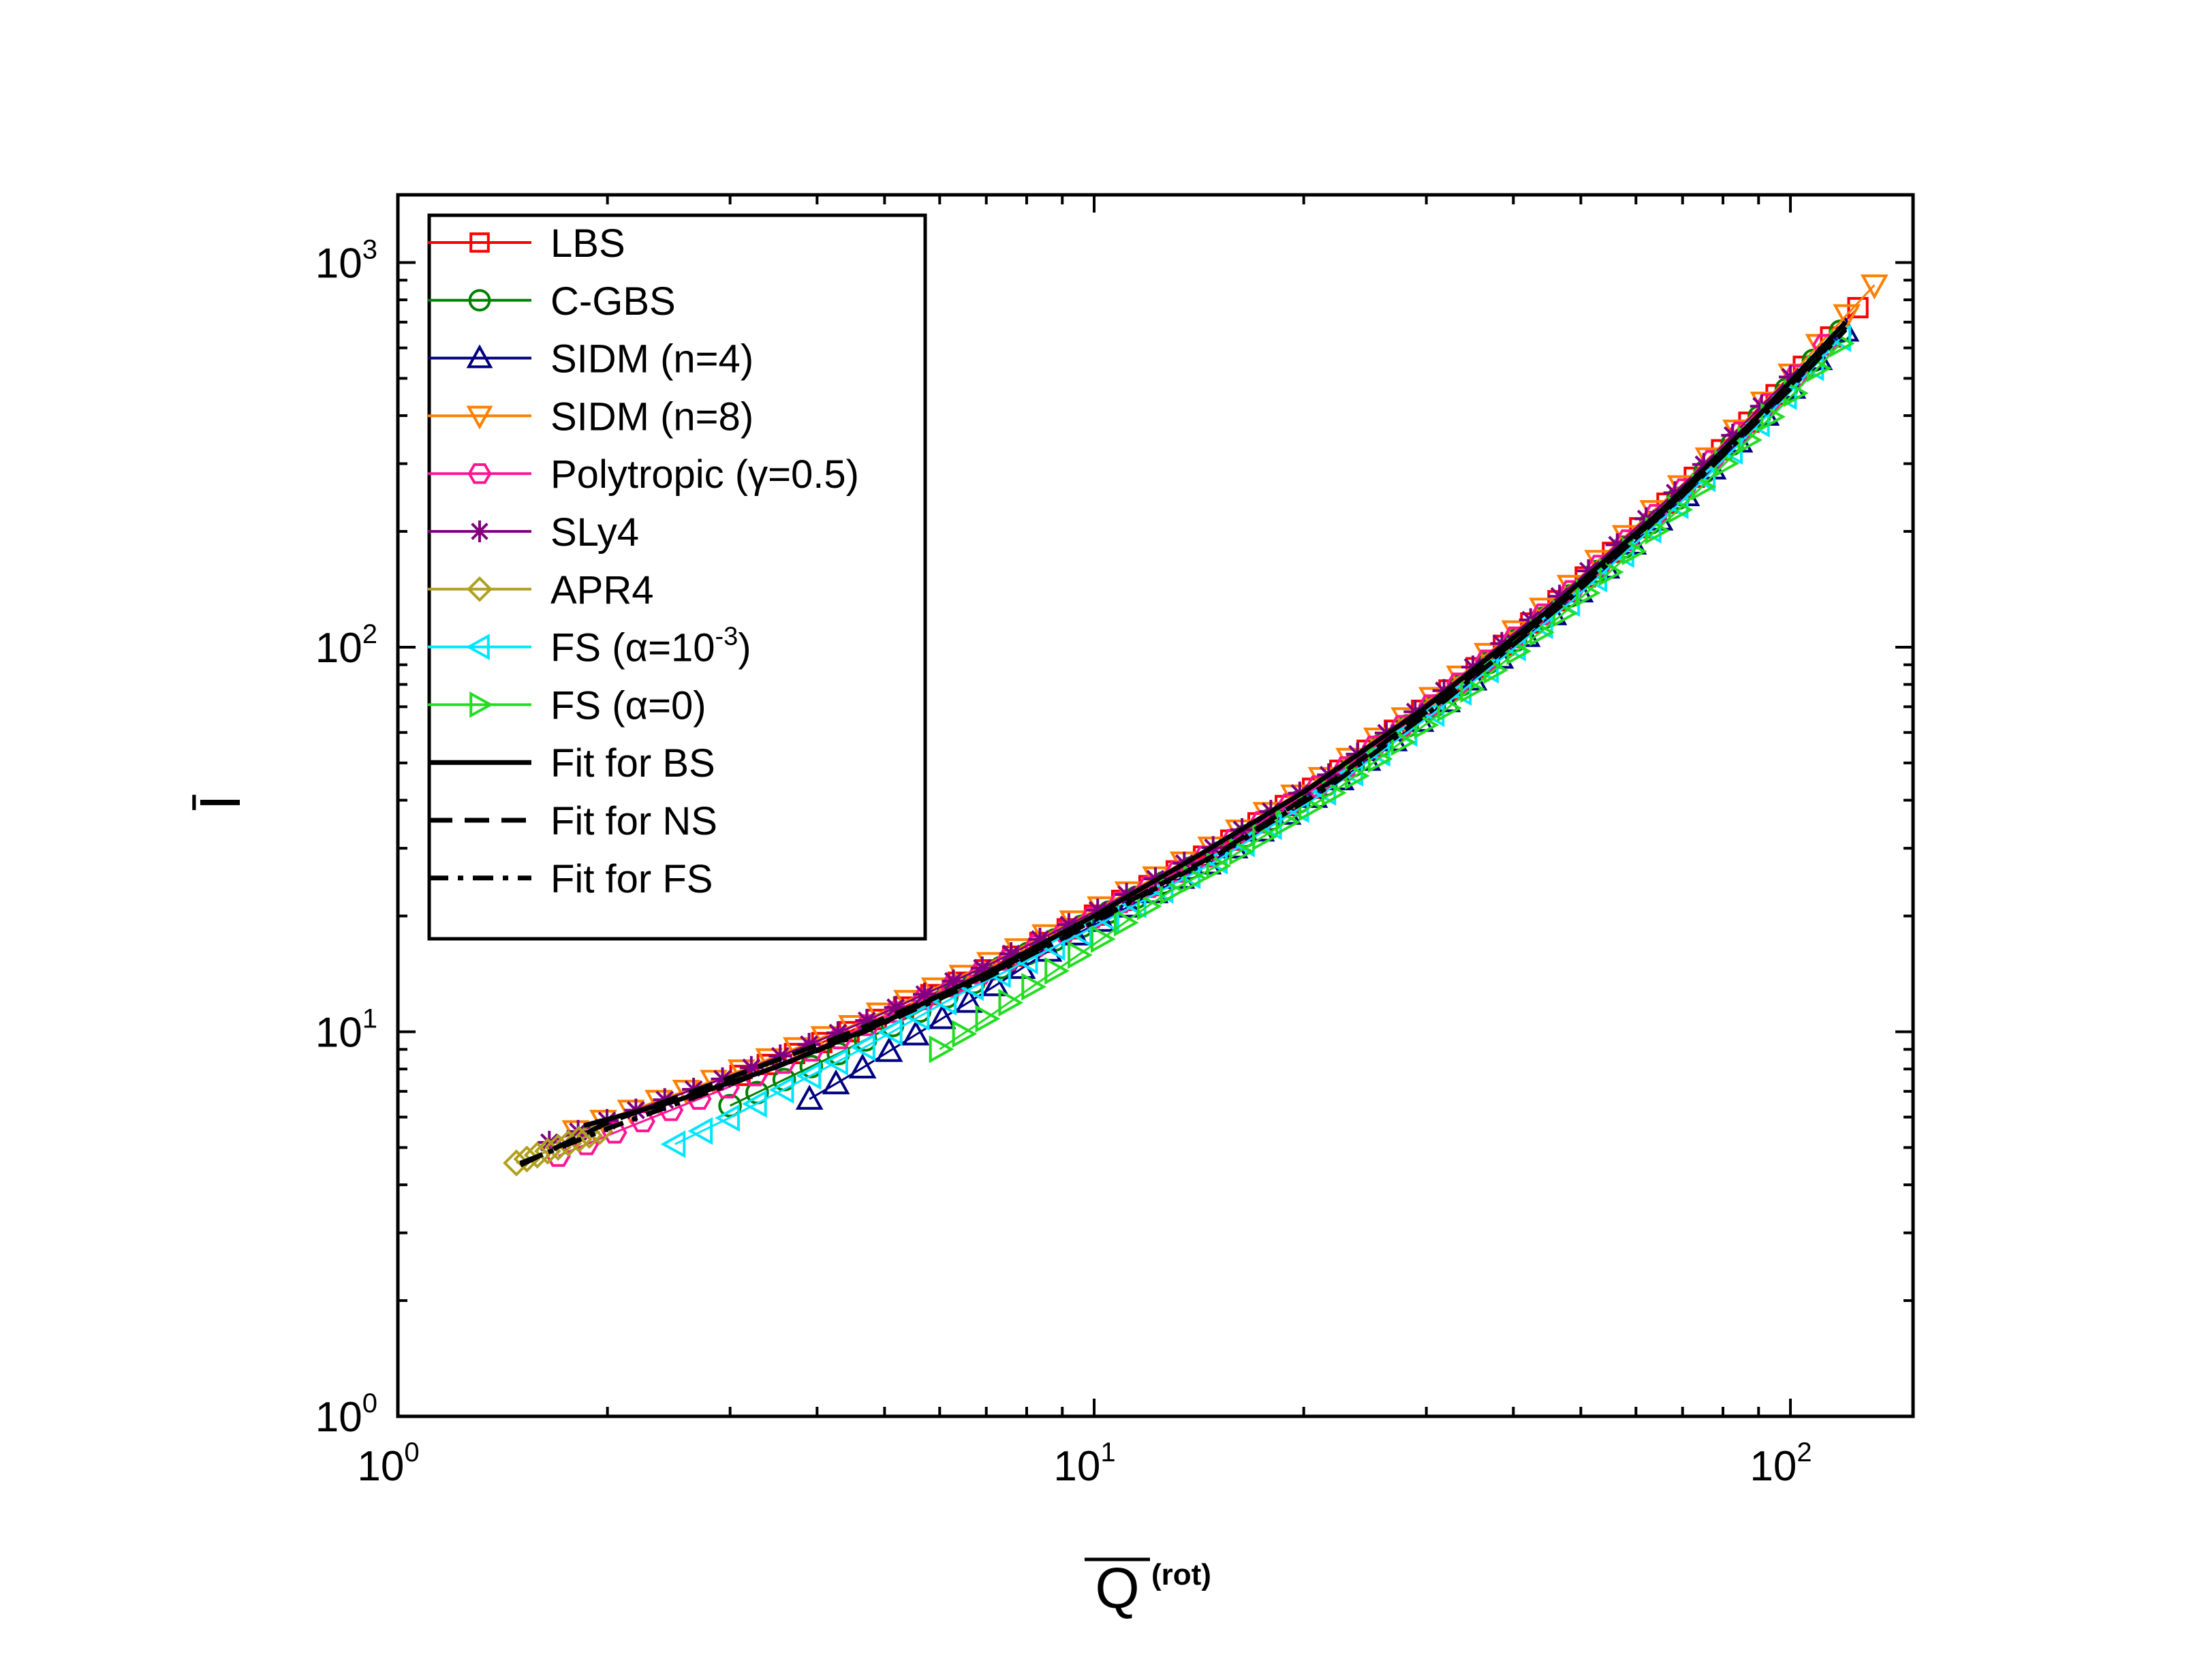 Image resolution: width=2191 pixels, height=1680 pixels. I want to click on legend-entry: APR4, so click(541, 590).